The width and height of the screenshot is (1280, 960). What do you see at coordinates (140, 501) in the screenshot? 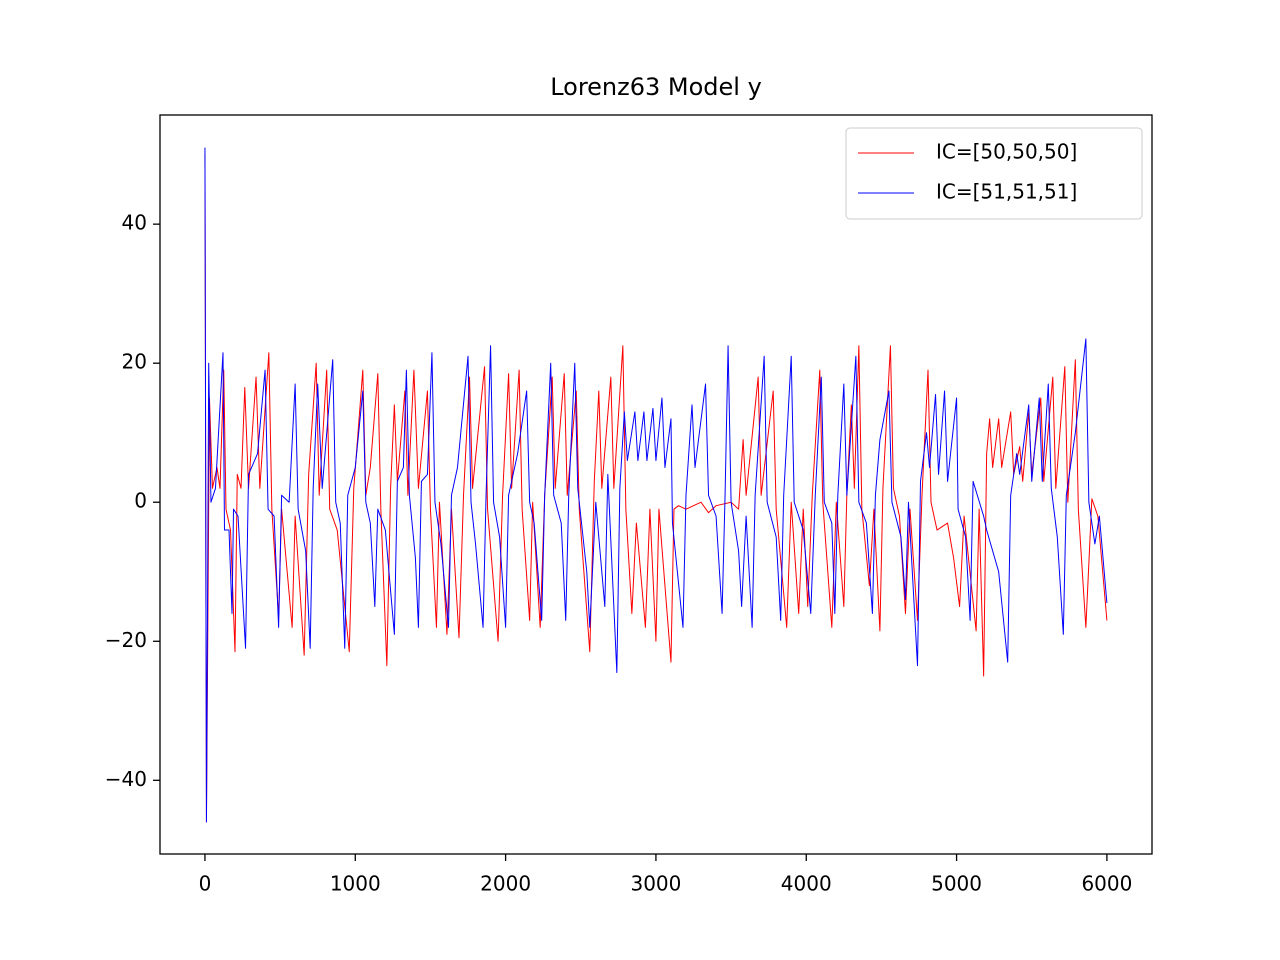
I see `y-tick-label: 0` at bounding box center [140, 501].